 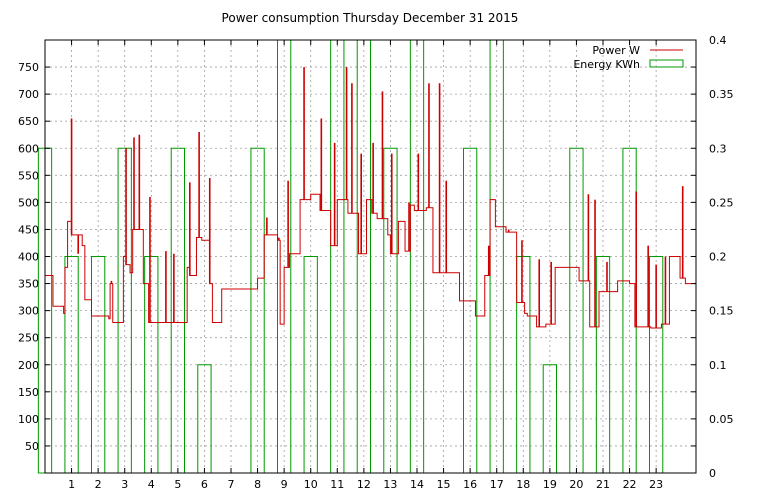 I want to click on x-tick-label: 8, so click(x=257, y=484).